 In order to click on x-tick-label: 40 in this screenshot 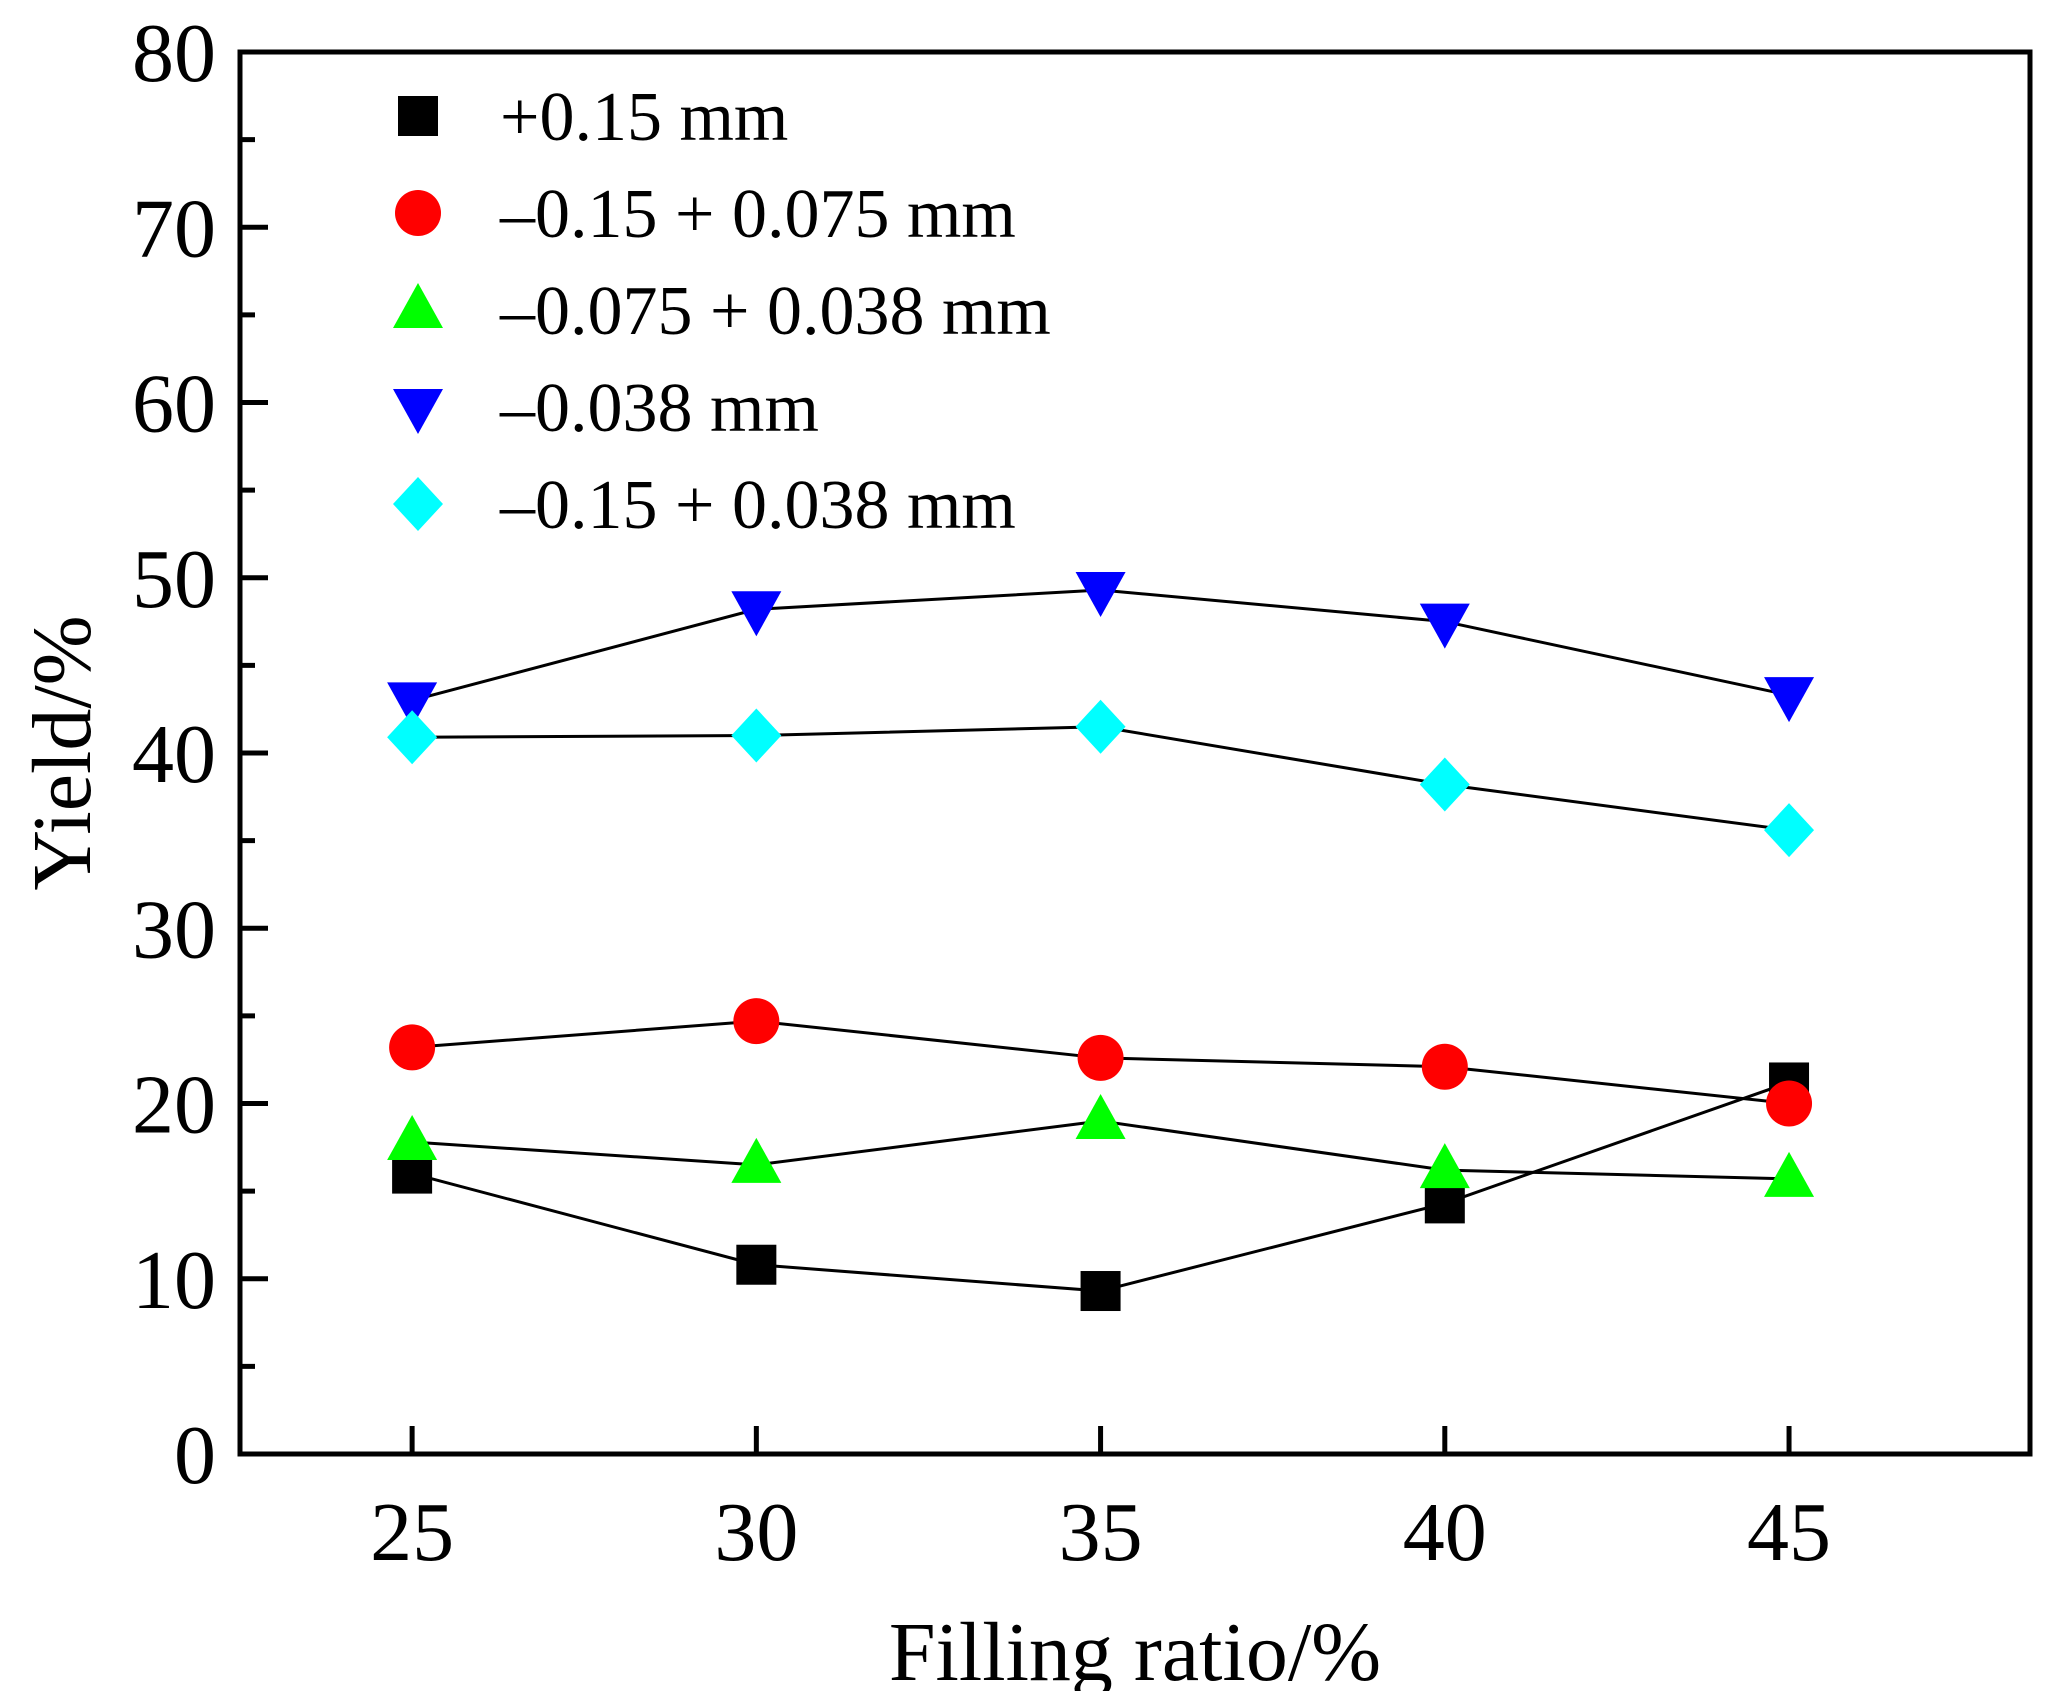, I will do `click(1445, 1532)`.